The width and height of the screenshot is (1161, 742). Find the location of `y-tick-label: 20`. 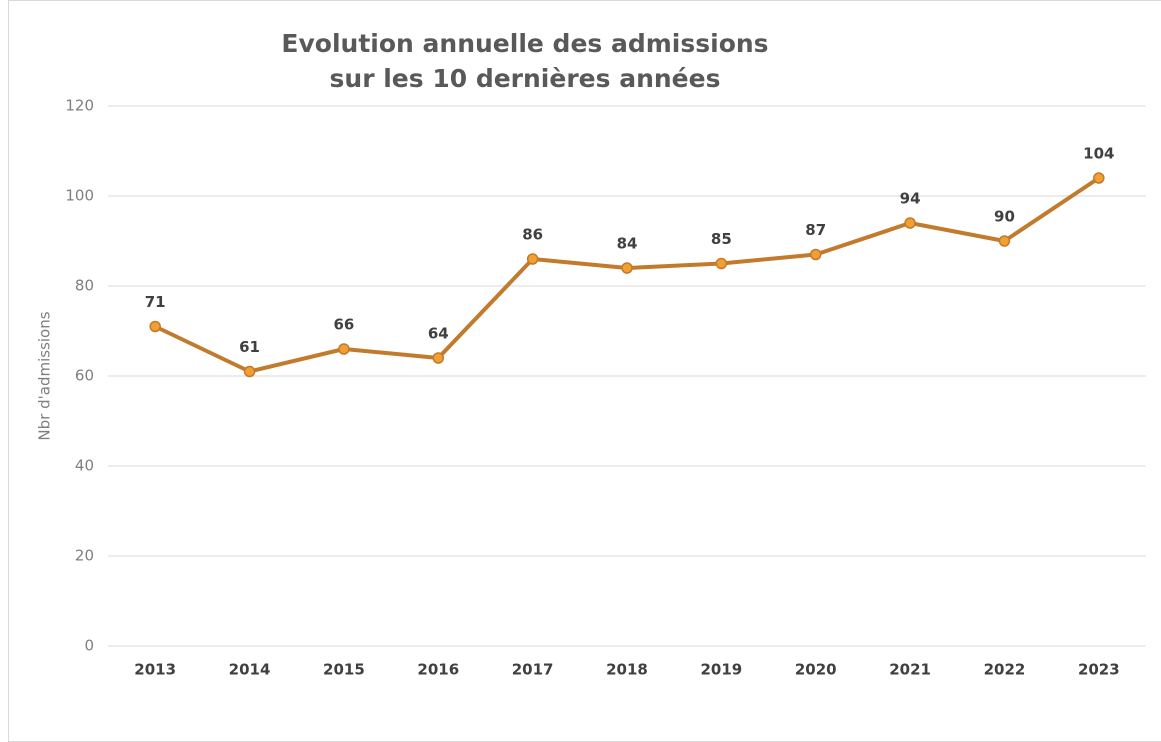

y-tick-label: 20 is located at coordinates (84, 556).